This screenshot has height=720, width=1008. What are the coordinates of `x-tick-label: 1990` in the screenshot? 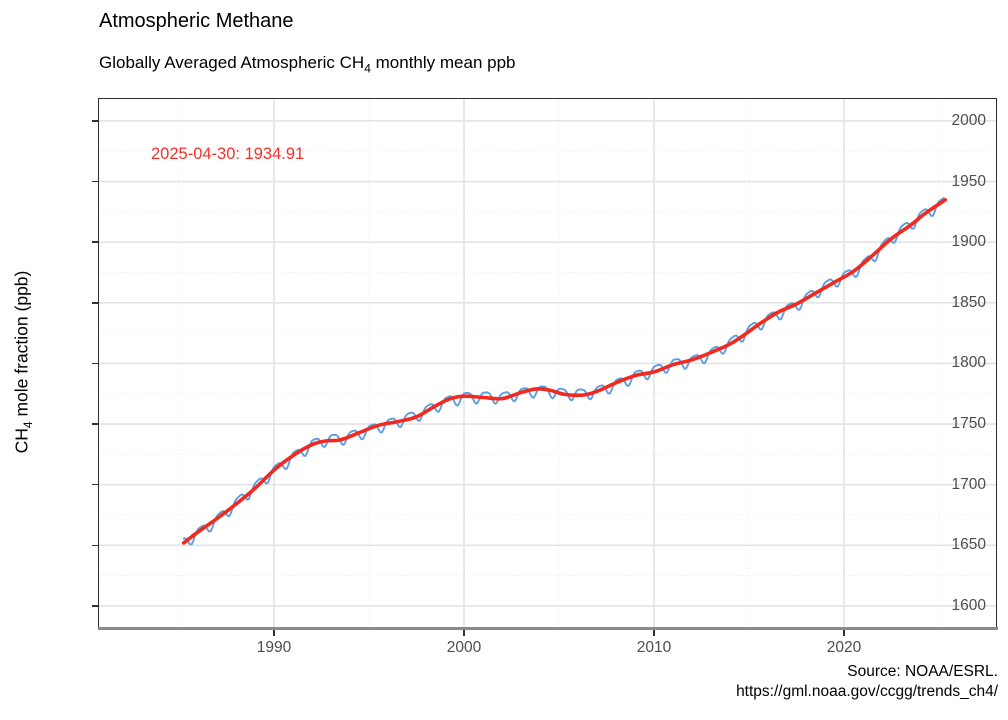 It's located at (274, 647).